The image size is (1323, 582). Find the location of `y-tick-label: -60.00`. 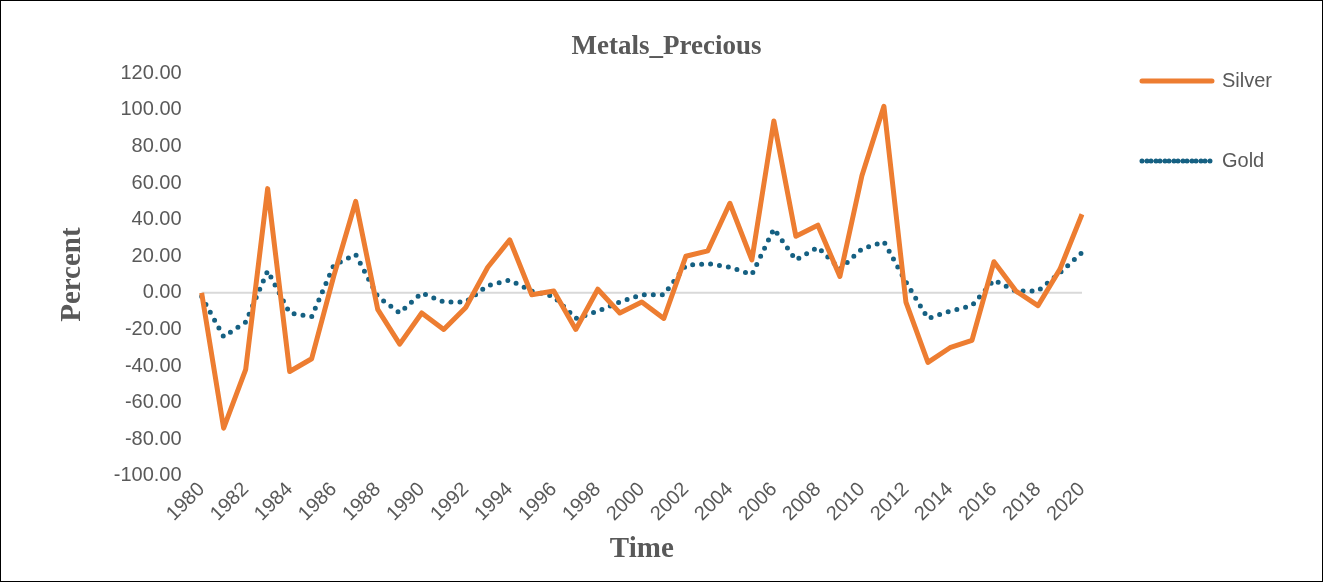

y-tick-label: -60.00 is located at coordinates (153, 401).